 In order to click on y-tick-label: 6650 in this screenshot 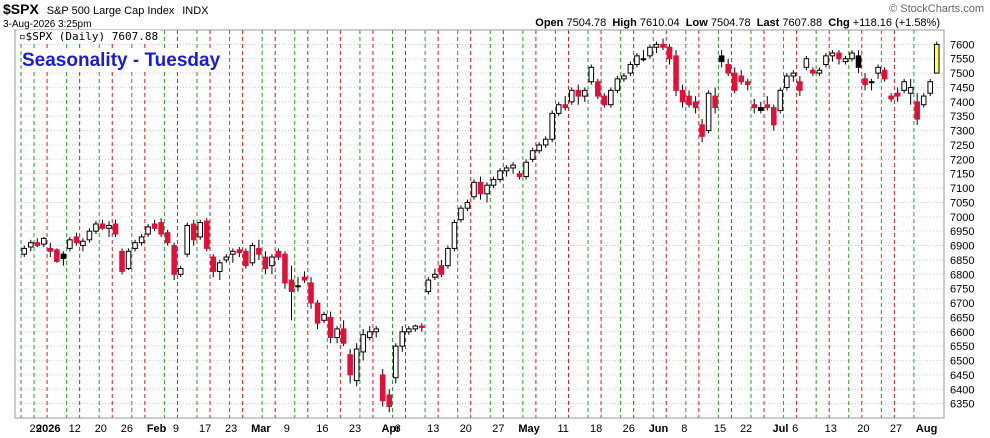, I will do `click(962, 318)`.